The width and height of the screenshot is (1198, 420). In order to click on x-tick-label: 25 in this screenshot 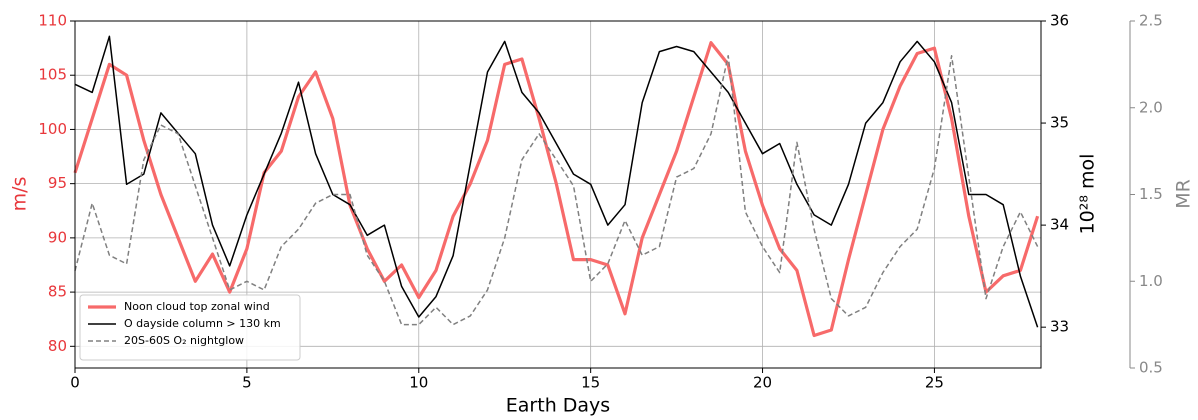, I will do `click(934, 383)`.